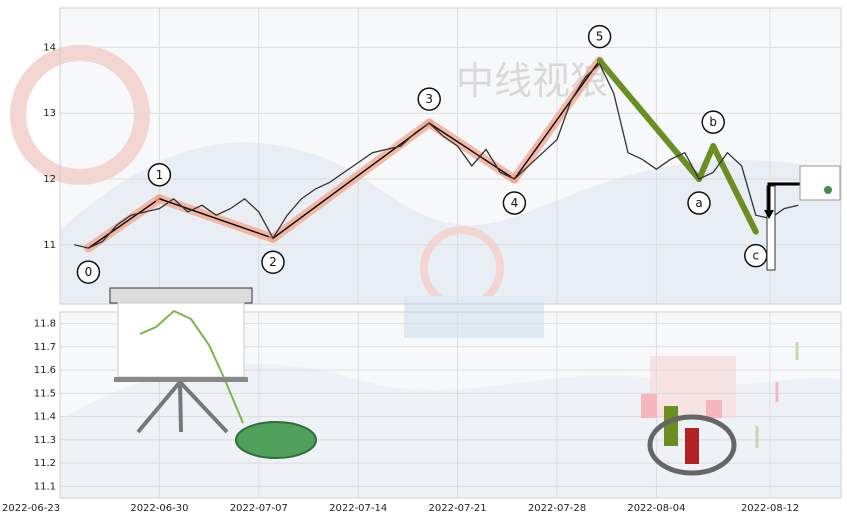 The height and width of the screenshot is (520, 847). I want to click on top-y-tick-labels: 11 12 13 14, so click(49, 146).